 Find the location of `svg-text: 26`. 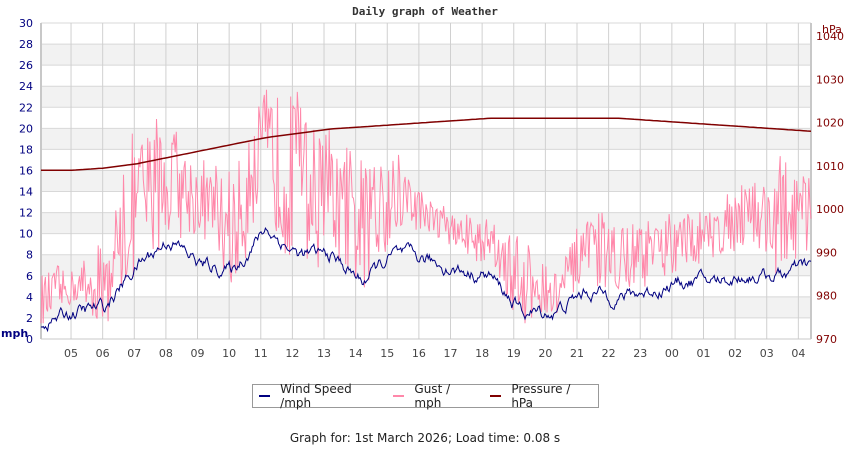

svg-text: 26 is located at coordinates (26, 65).